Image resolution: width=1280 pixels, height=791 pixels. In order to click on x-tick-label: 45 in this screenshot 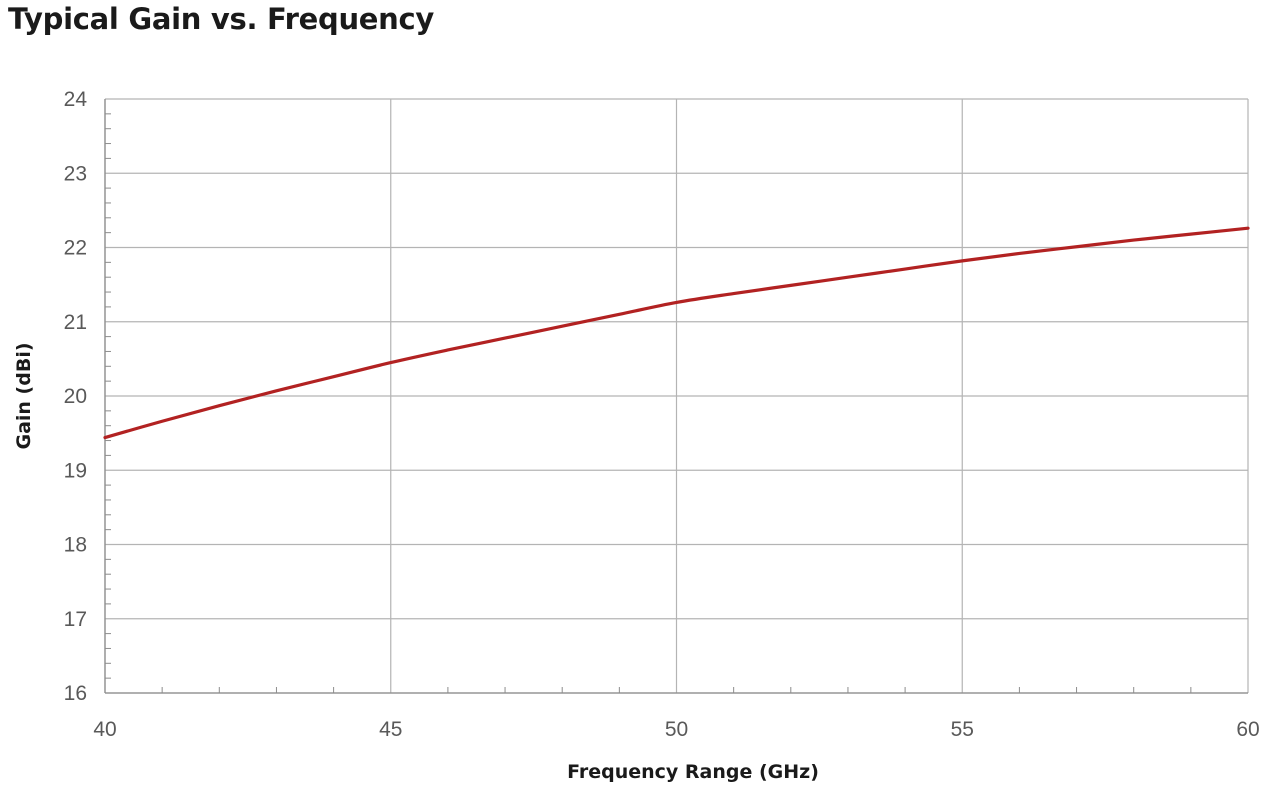, I will do `click(390, 729)`.